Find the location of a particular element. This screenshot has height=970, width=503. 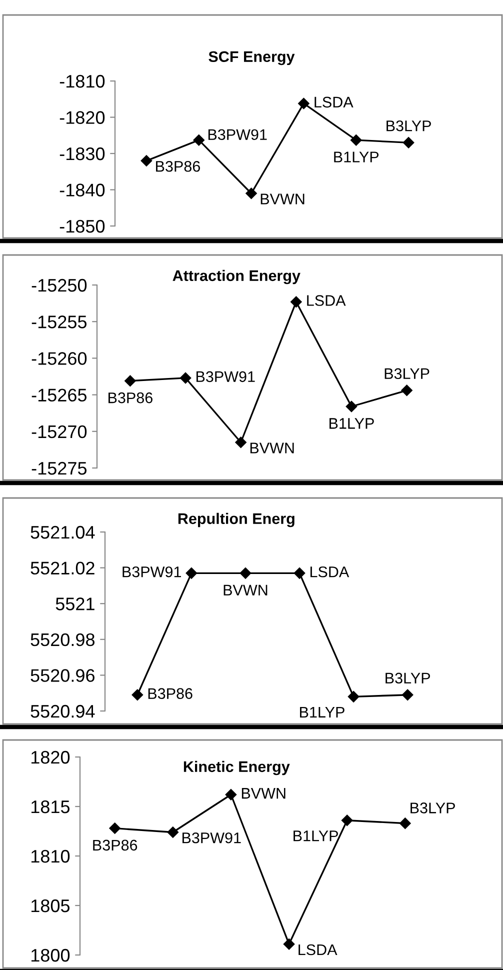

chart-title: SCF Energy is located at coordinates (251, 58).